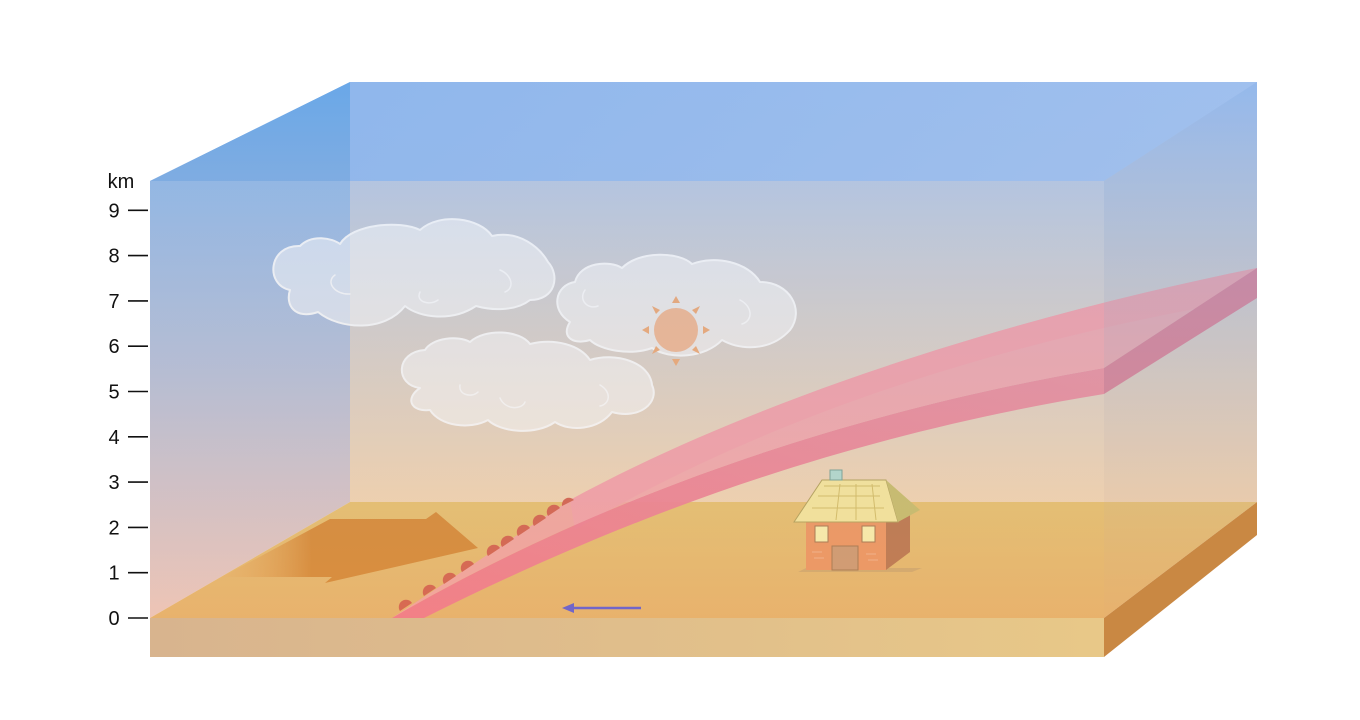 The width and height of the screenshot is (1360, 720). What do you see at coordinates (113, 211) in the screenshot?
I see `axis-tick-label: 9` at bounding box center [113, 211].